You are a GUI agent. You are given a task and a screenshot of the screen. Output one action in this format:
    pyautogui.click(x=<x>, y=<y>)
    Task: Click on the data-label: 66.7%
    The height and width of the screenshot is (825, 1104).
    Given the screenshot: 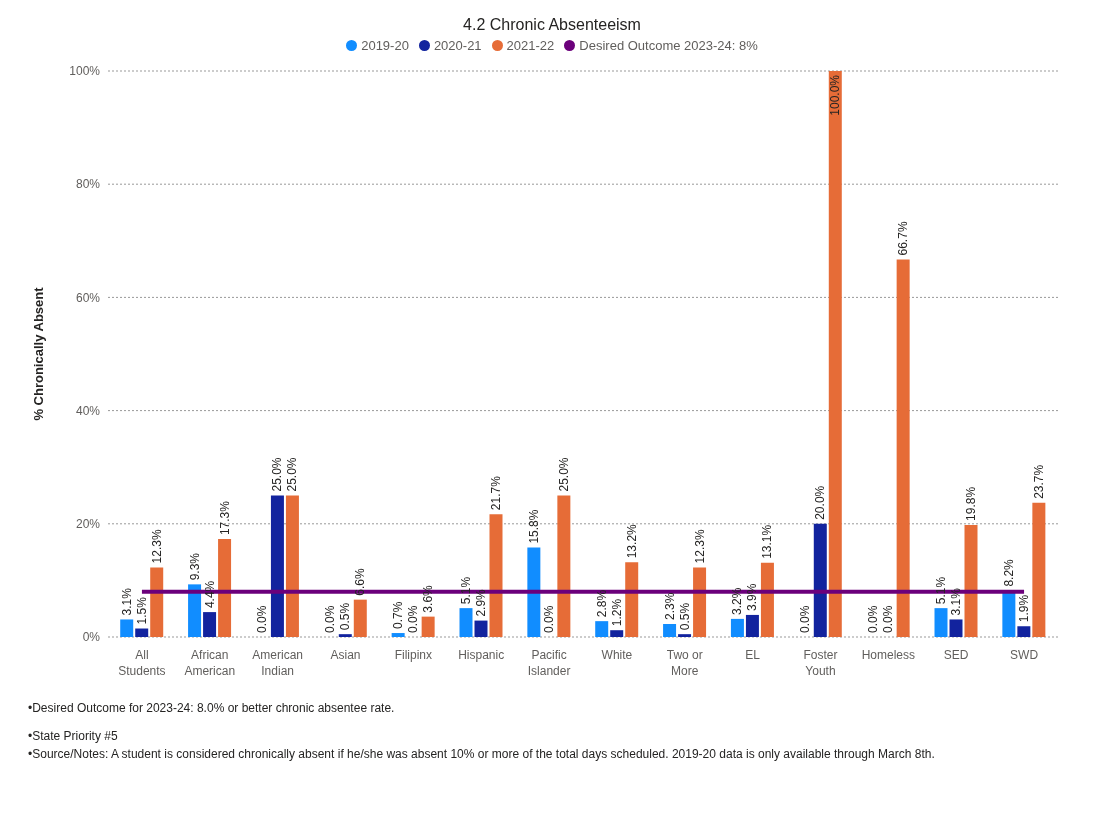 What is the action you would take?
    pyautogui.click(x=903, y=238)
    